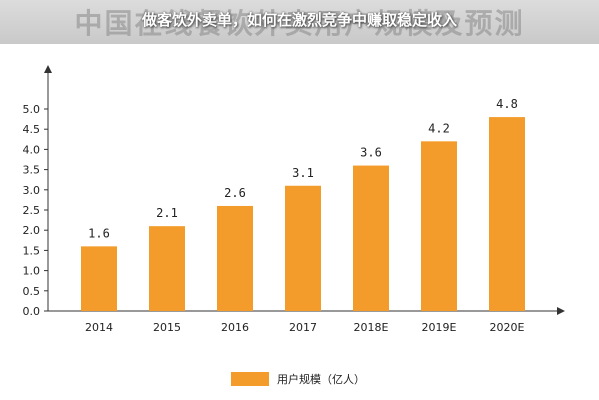 The image size is (599, 400). I want to click on y-tick-label: 1.5, so click(32, 250).